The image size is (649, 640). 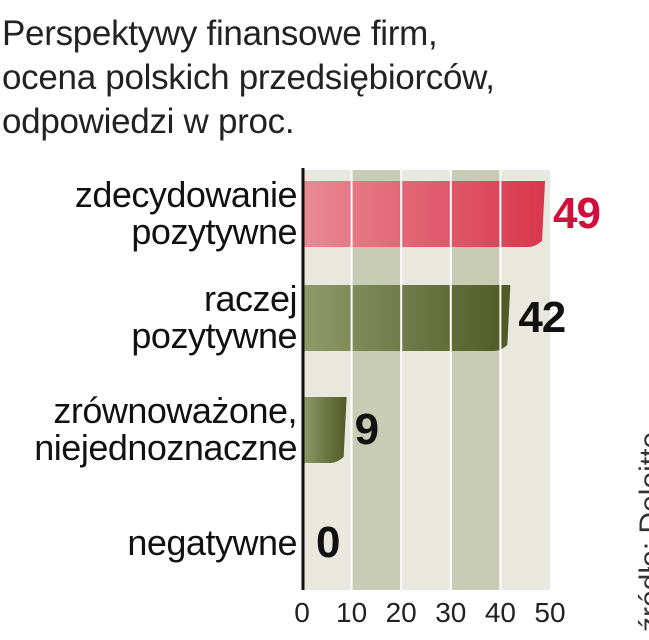 I want to click on value-label: 49, so click(x=577, y=213).